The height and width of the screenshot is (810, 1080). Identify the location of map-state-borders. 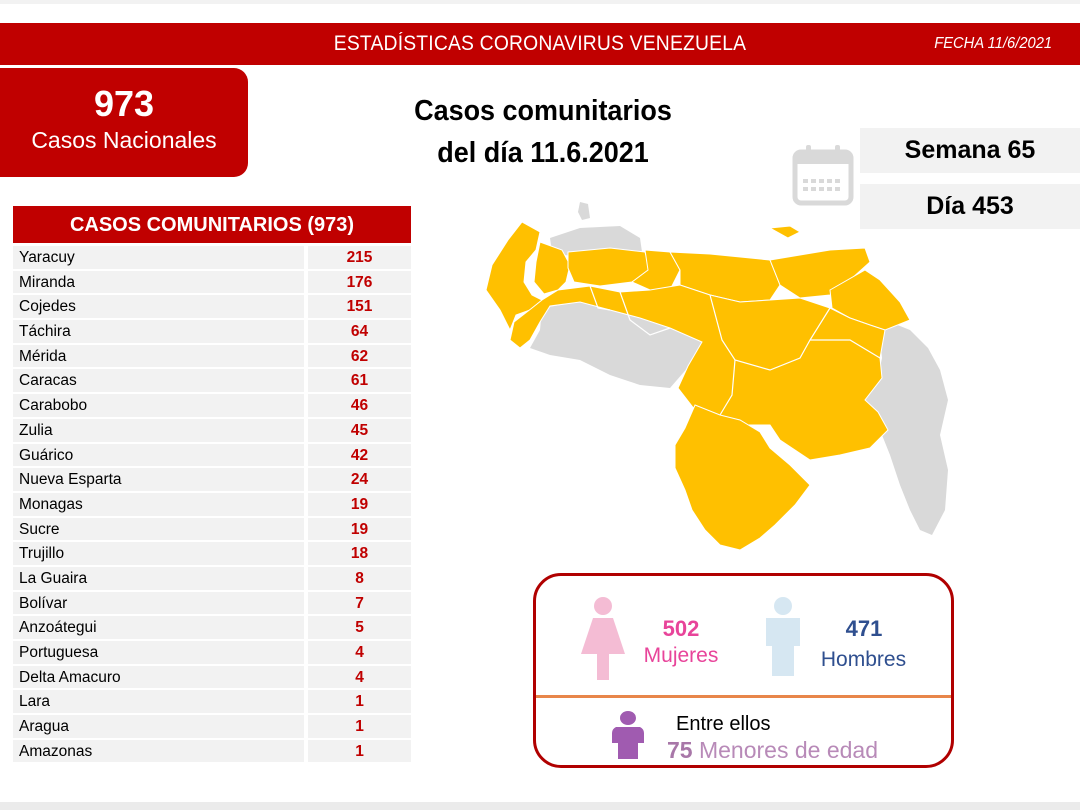
(735, 350).